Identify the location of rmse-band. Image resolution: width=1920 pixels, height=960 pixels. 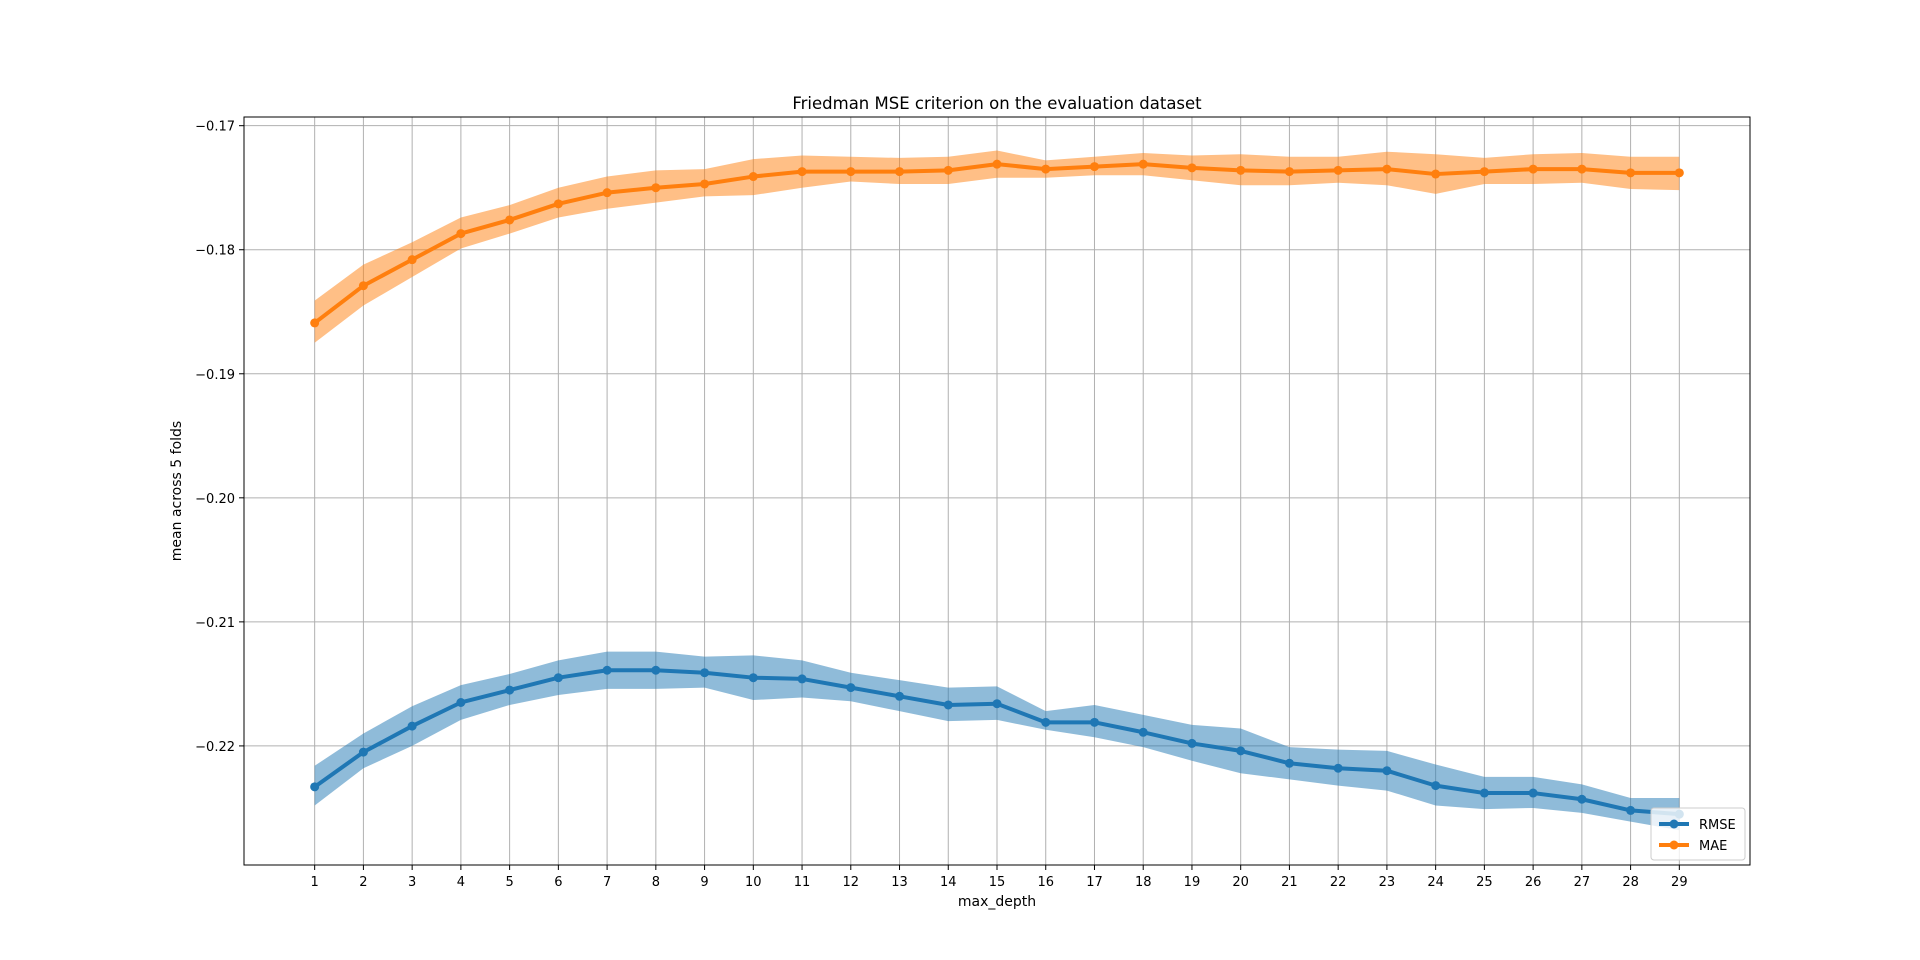
(997, 741).